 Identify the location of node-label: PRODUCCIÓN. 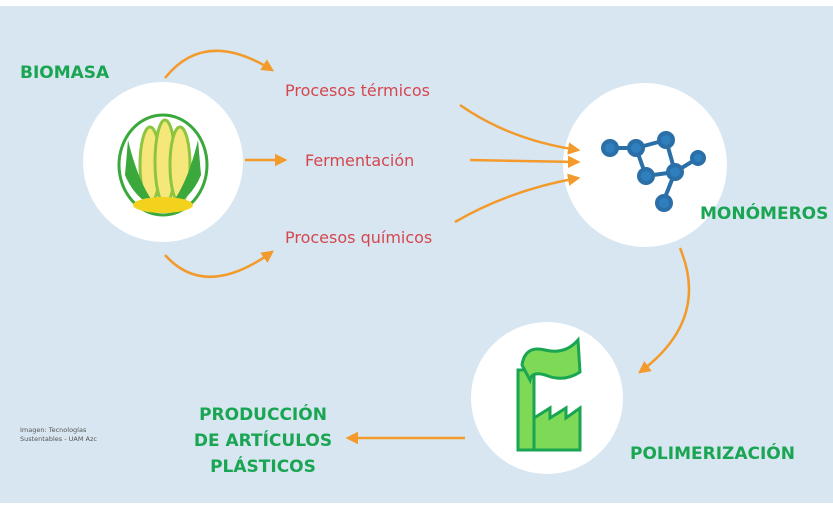
(263, 414).